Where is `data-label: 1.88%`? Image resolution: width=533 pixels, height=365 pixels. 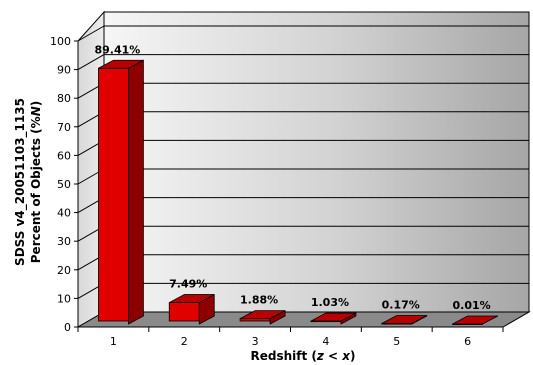 data-label: 1.88% is located at coordinates (259, 300).